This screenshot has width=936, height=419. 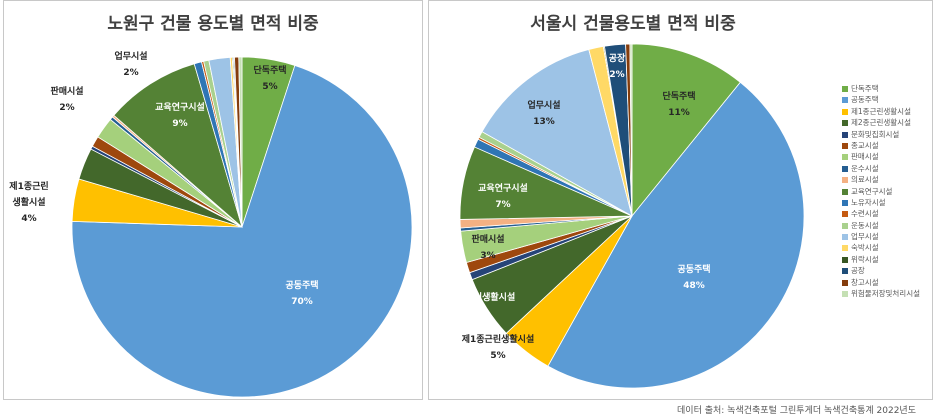 What do you see at coordinates (875, 134) in the screenshot?
I see `legend-label: 문화및집회시설` at bounding box center [875, 134].